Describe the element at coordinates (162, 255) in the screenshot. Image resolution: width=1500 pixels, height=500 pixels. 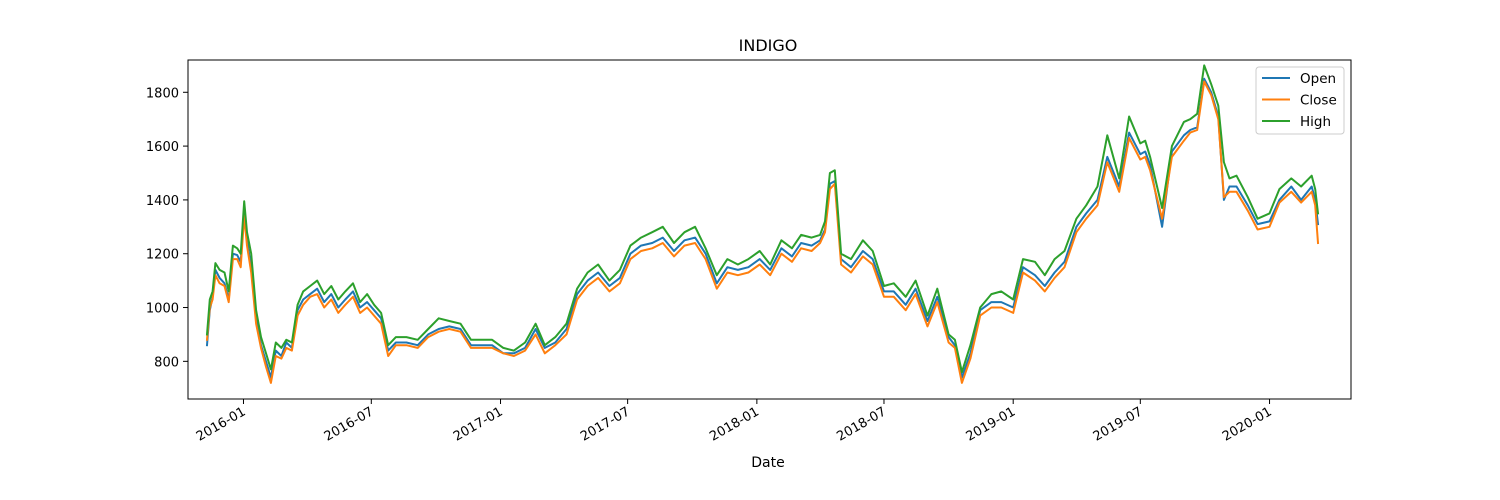
I see `y-tick-label: 1200` at that location.